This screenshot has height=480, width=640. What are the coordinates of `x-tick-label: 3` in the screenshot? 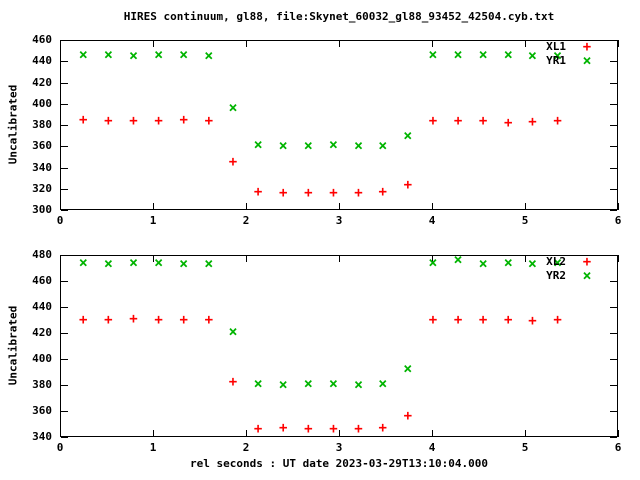 It's located at (339, 447).